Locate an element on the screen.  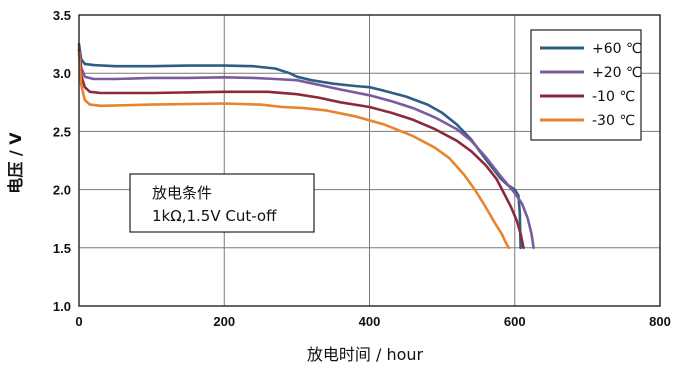
y-tick-label-2: 2.0 is located at coordinates (62, 190).